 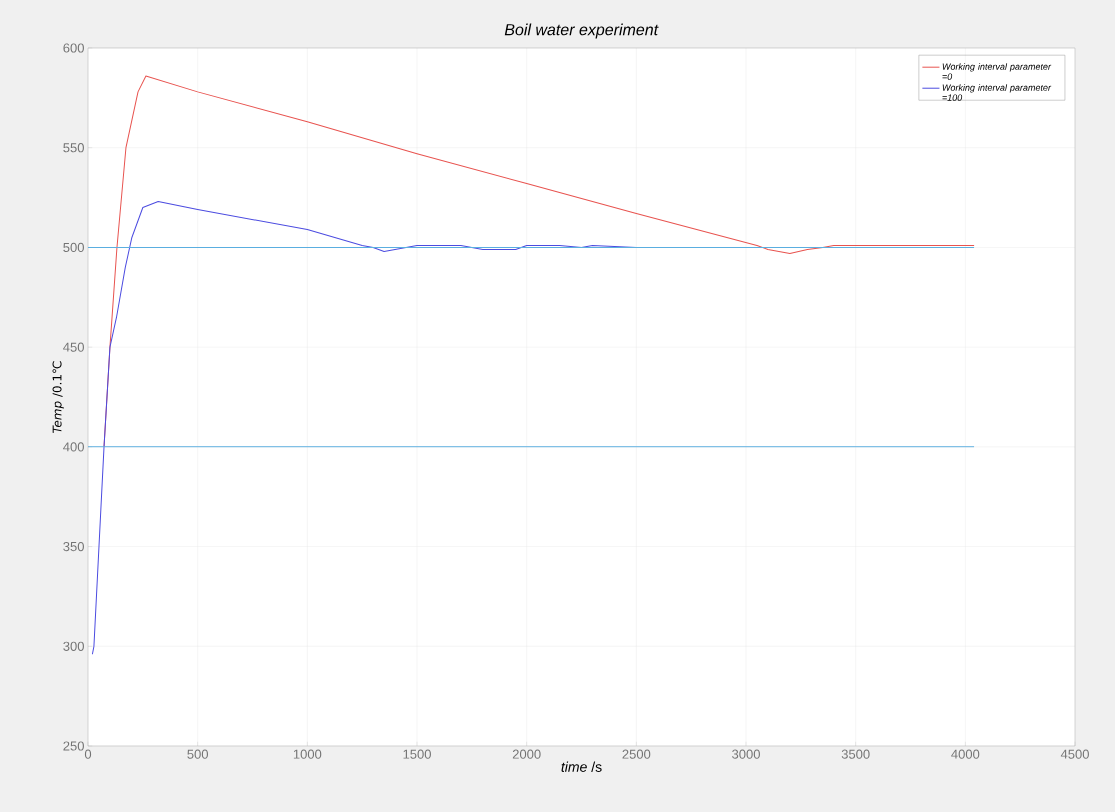 I want to click on x-tick-label: 4000, so click(x=965, y=754).